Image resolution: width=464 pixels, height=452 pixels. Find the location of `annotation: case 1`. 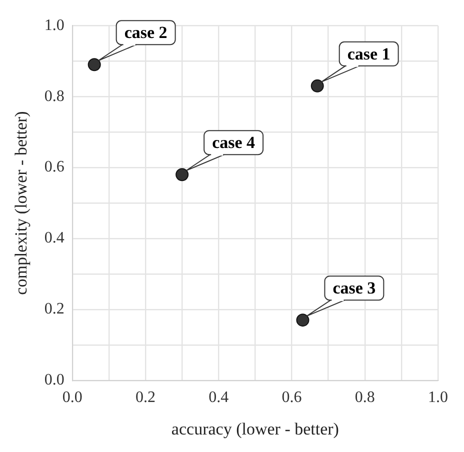

annotation: case 1 is located at coordinates (368, 54).